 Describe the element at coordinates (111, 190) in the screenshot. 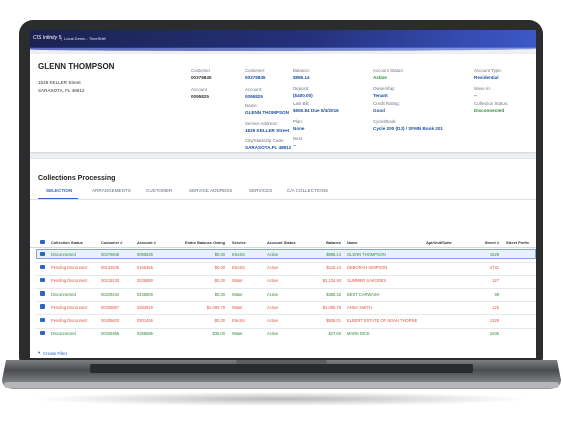

I see `tab: ARRANGEMENTS` at that location.